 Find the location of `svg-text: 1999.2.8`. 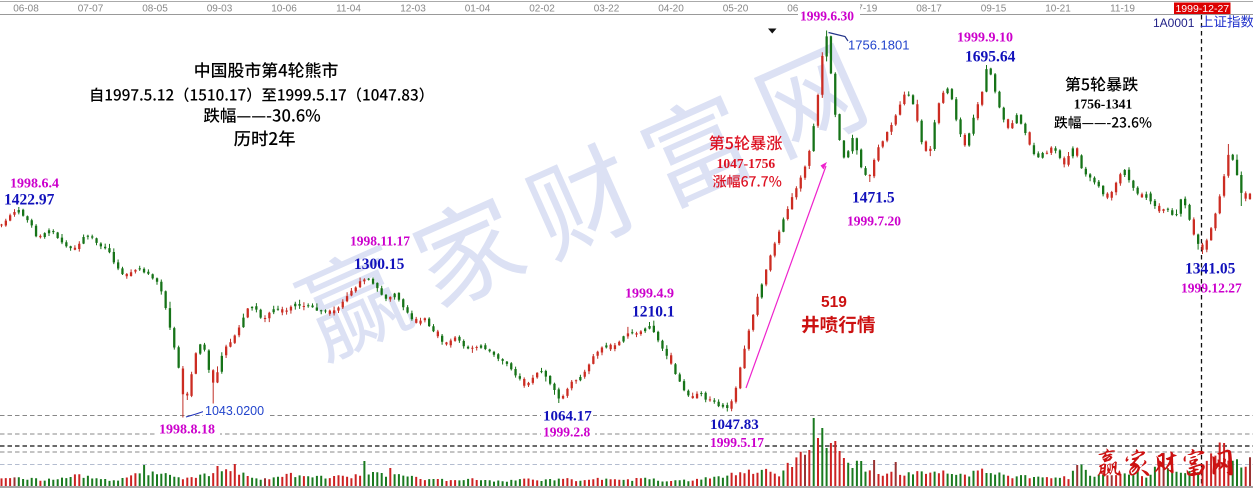

svg-text: 1999.2.8 is located at coordinates (567, 432).